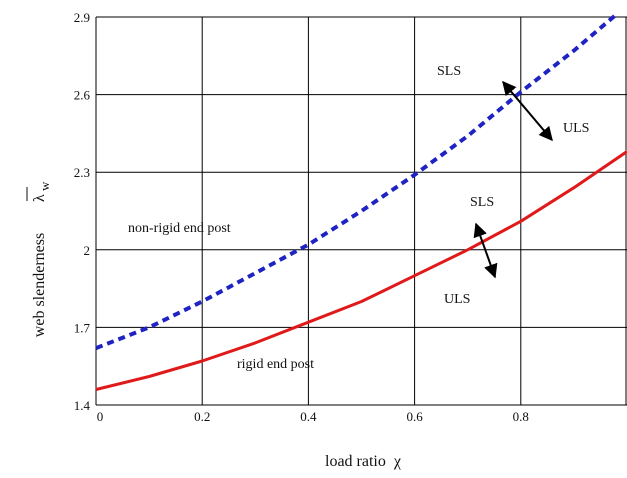 Image resolution: width=627 pixels, height=478 pixels. What do you see at coordinates (397, 461) in the screenshot?
I see `x-axis-symbol: χ` at bounding box center [397, 461].